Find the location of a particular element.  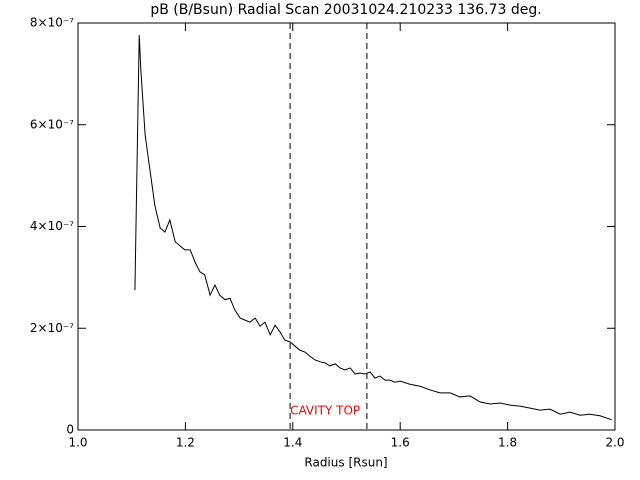

x-axis-label: Radius [Rsun] is located at coordinates (345, 463).